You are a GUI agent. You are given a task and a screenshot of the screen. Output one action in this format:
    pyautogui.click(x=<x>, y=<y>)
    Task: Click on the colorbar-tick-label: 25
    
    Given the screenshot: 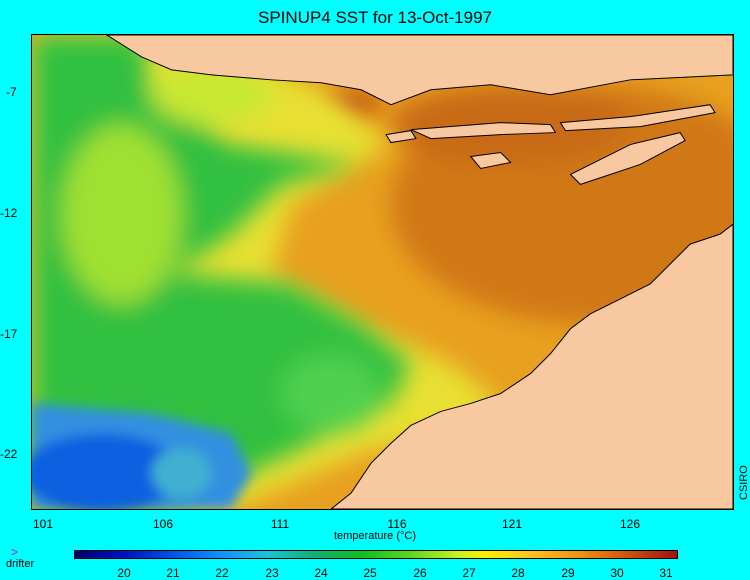 What is the action you would take?
    pyautogui.click(x=370, y=573)
    